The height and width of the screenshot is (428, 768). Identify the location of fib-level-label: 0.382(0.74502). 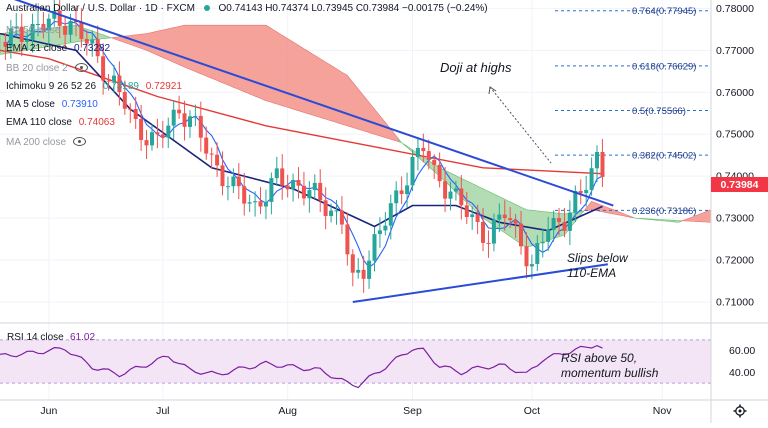
(664, 156).